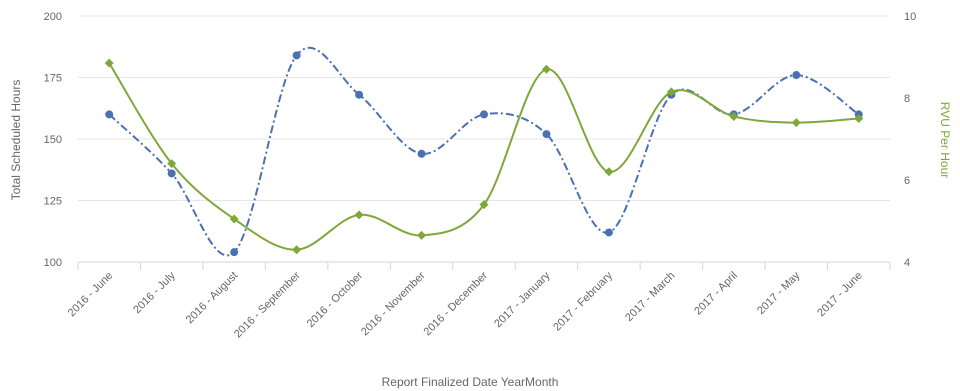  What do you see at coordinates (910, 17) in the screenshot?
I see `y2-tick-label: 10` at bounding box center [910, 17].